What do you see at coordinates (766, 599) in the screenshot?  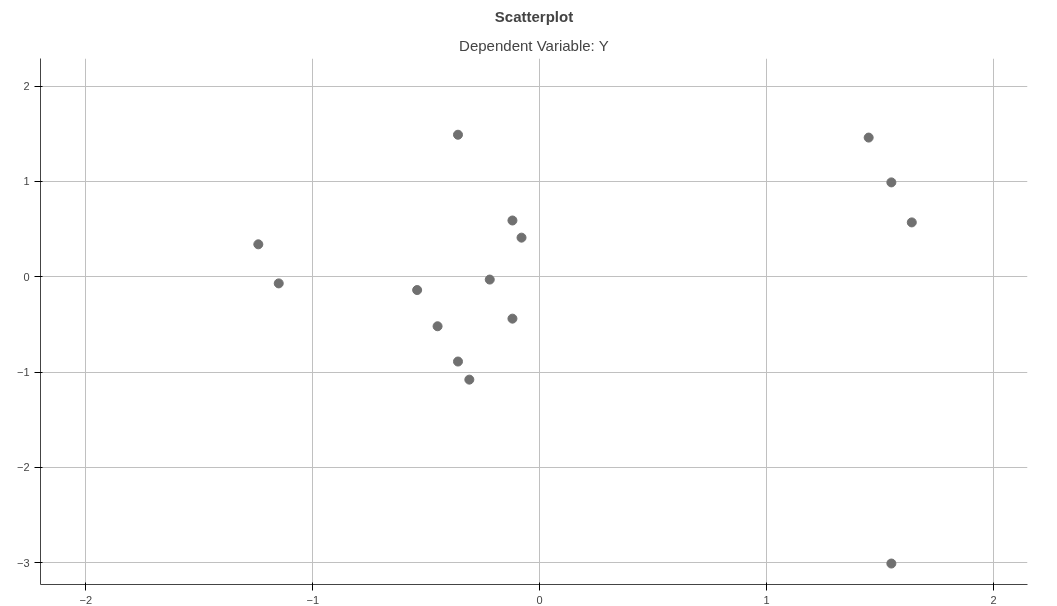 I see `x-tick-label: 1` at bounding box center [766, 599].